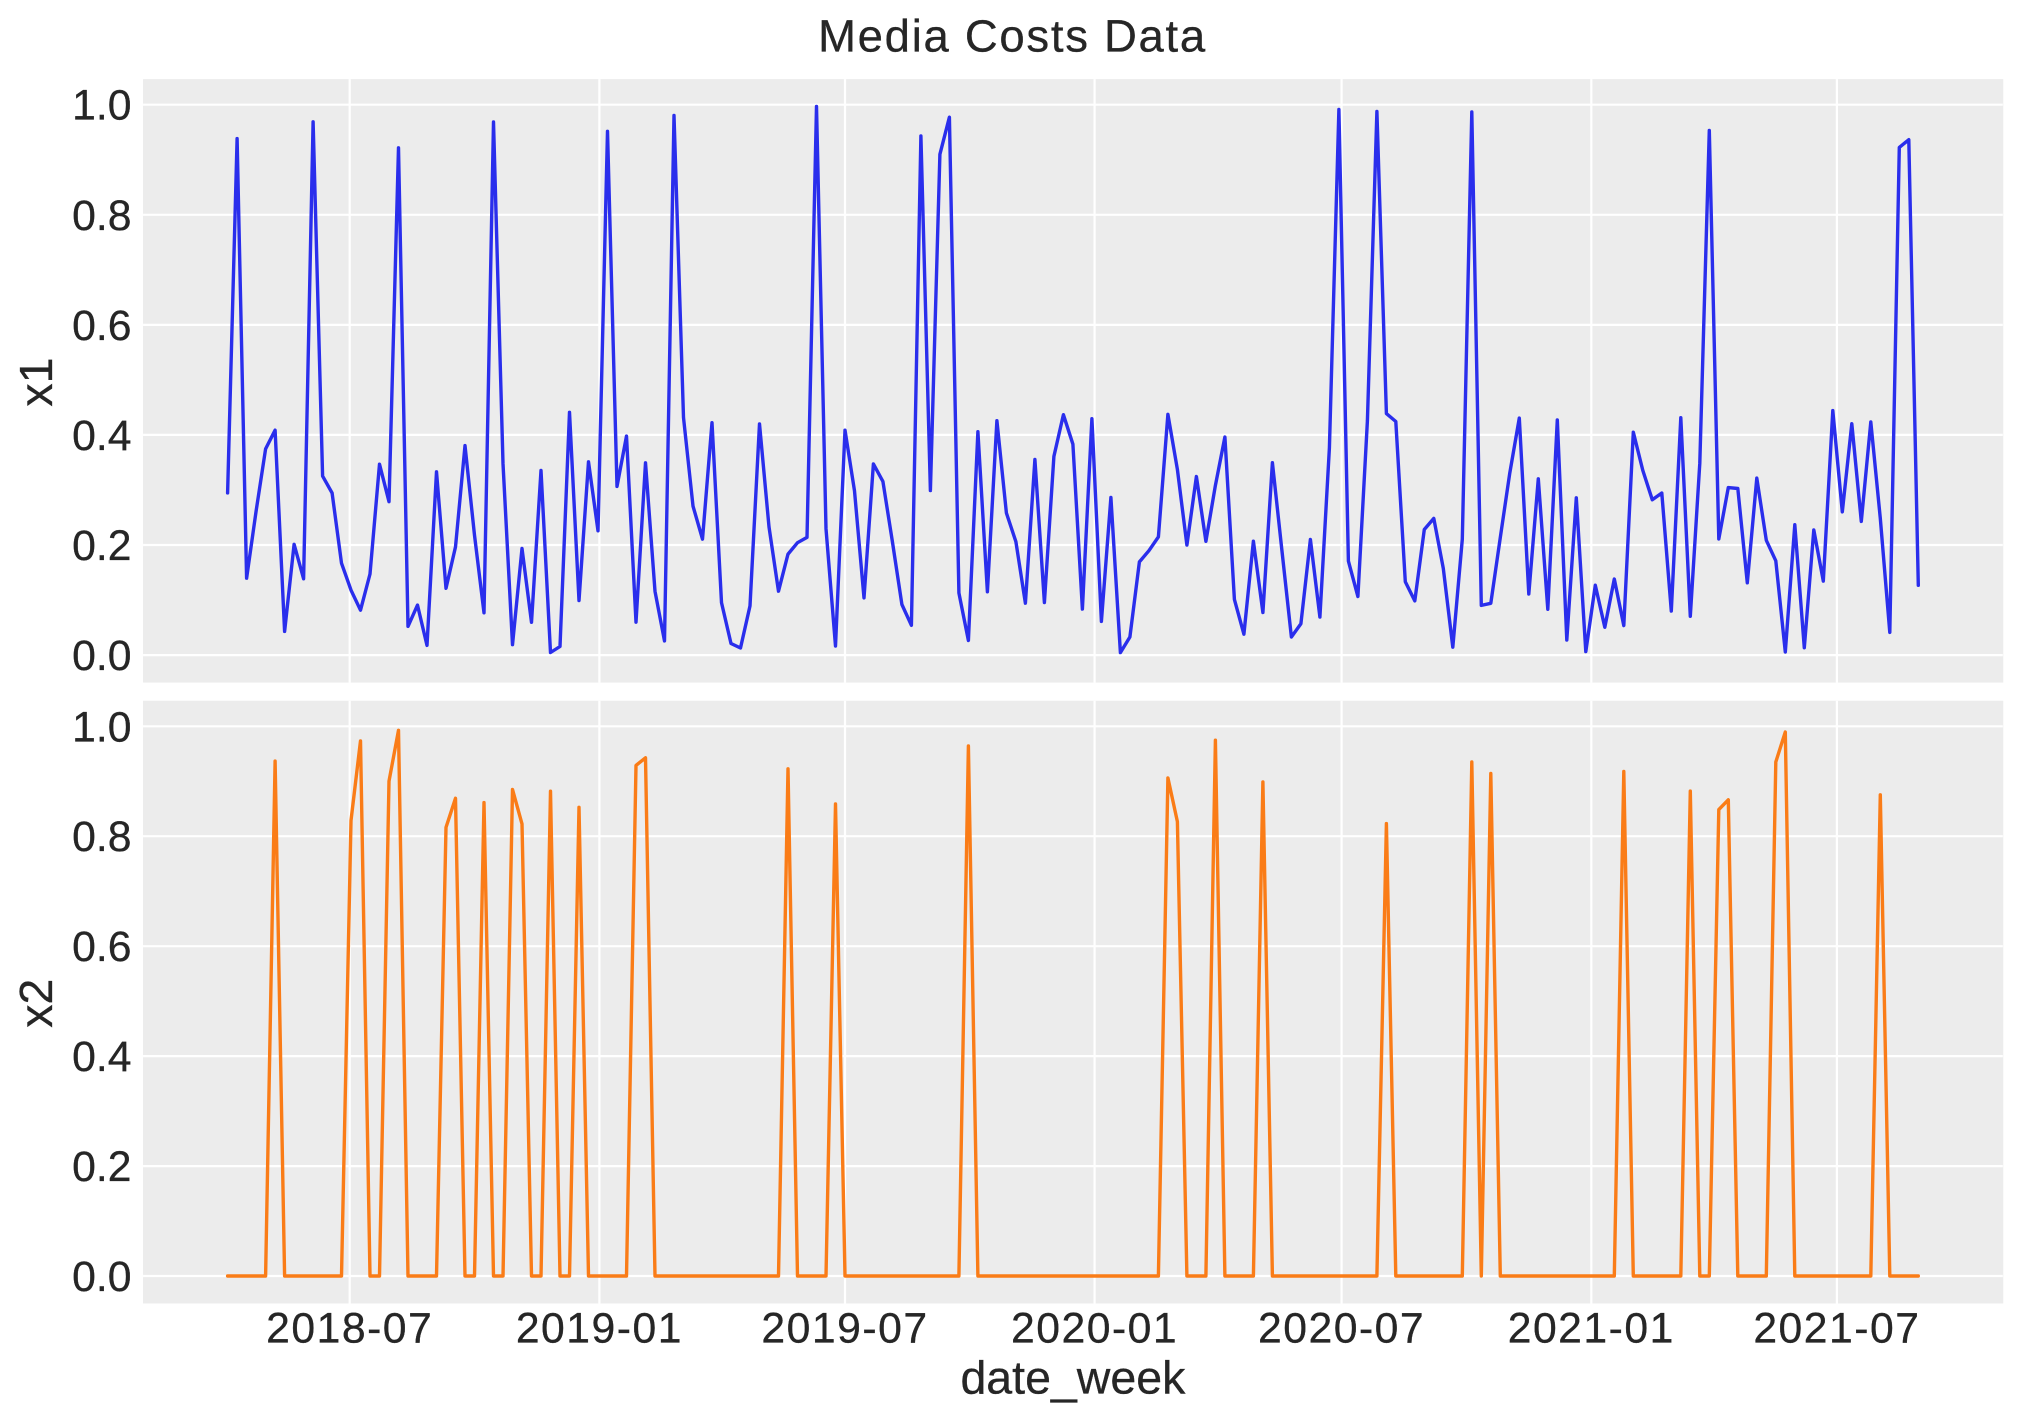 This screenshot has width=2023, height=1423. Describe the element at coordinates (349, 1329) in the screenshot. I see `svg-text: 2018-07` at that location.